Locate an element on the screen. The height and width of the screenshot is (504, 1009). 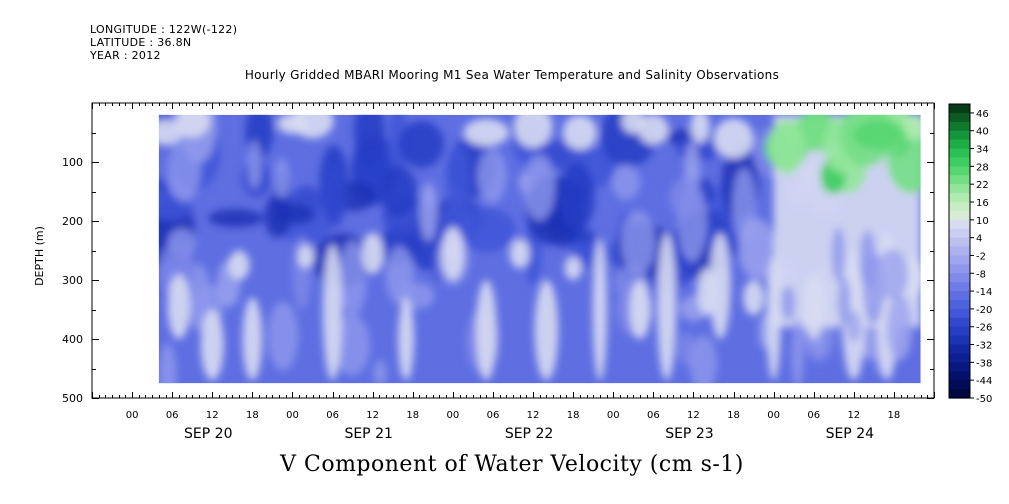
heatmap-nodata-bottom is located at coordinates (513, 390).